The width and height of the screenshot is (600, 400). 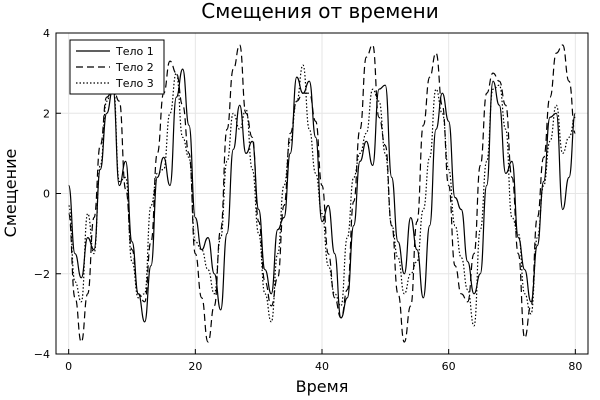 What do you see at coordinates (68, 366) in the screenshot?
I see `x-tick-label: 0` at bounding box center [68, 366].